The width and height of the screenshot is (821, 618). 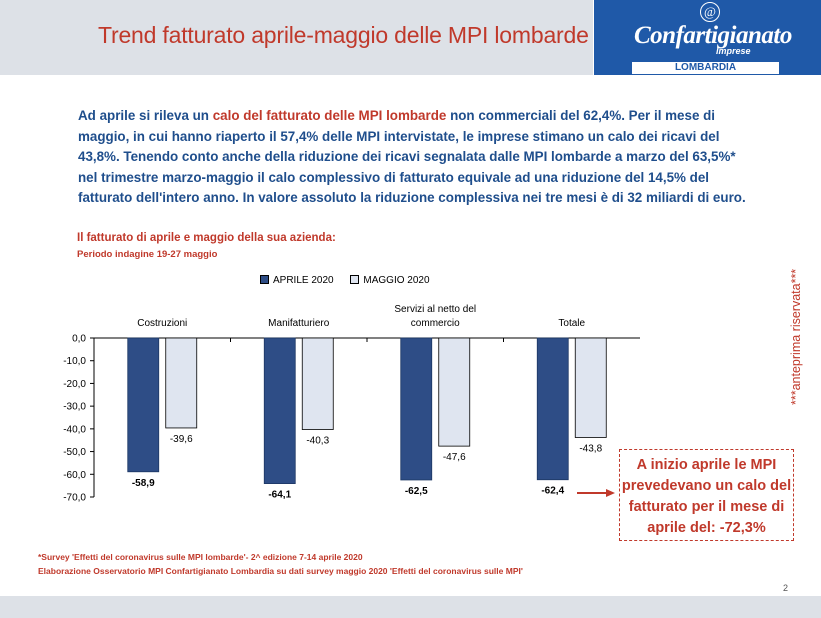 What do you see at coordinates (181, 439) in the screenshot?
I see `data-label: -39,6` at bounding box center [181, 439].